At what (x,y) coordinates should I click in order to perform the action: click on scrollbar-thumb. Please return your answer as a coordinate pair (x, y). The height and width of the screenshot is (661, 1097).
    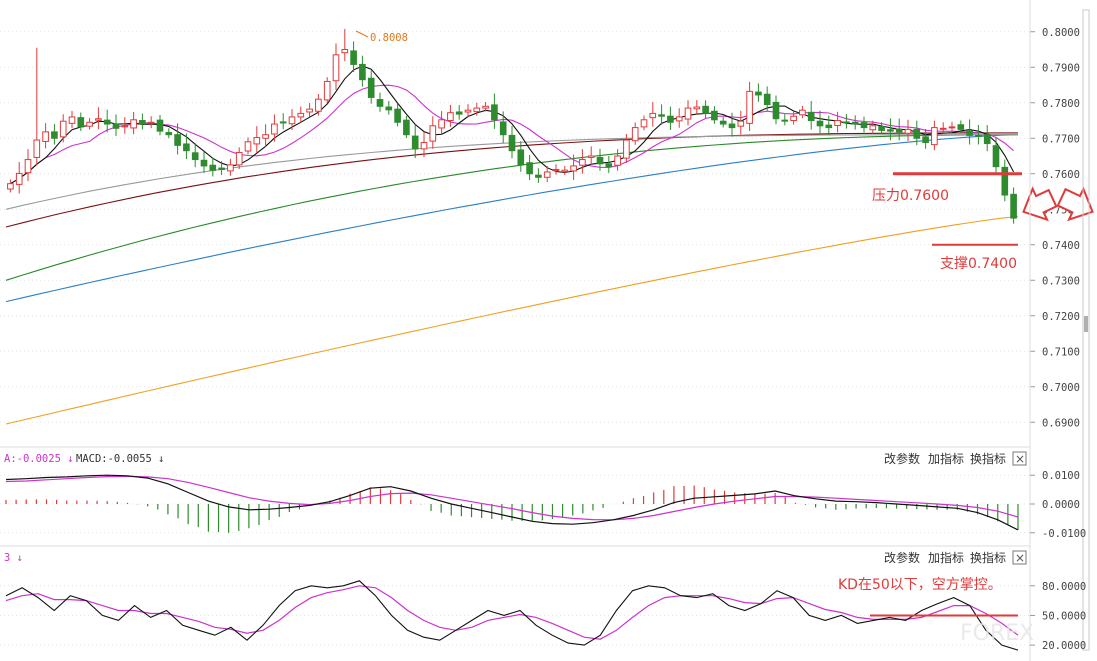
    Looking at the image, I should click on (1086, 324).